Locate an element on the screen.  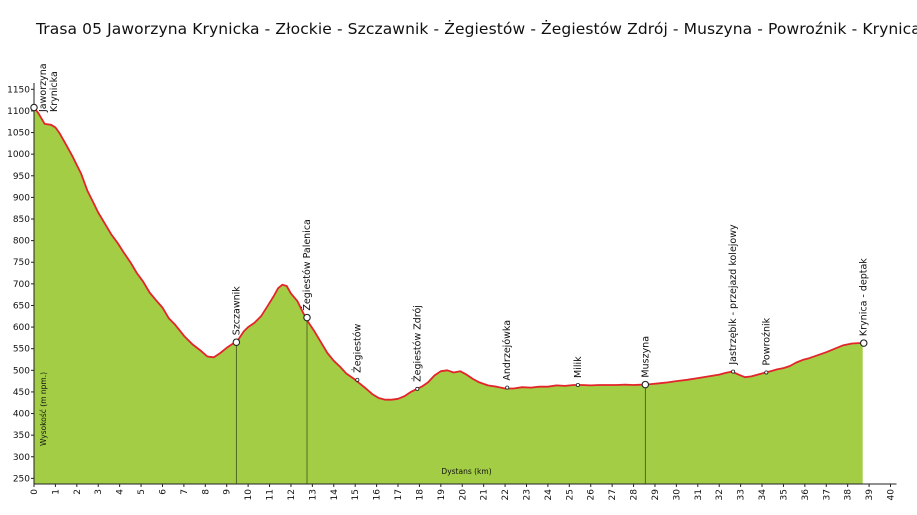
waypoint: Żegiestów is located at coordinates (357, 352).